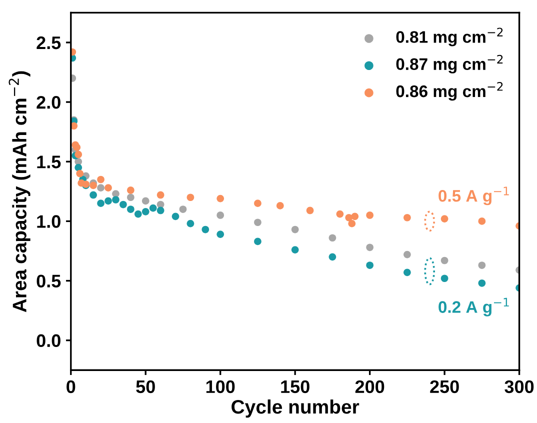 The image size is (537, 423). I want to click on legend-label: 0.81 mg cm$^{−2}$, so click(449, 37).